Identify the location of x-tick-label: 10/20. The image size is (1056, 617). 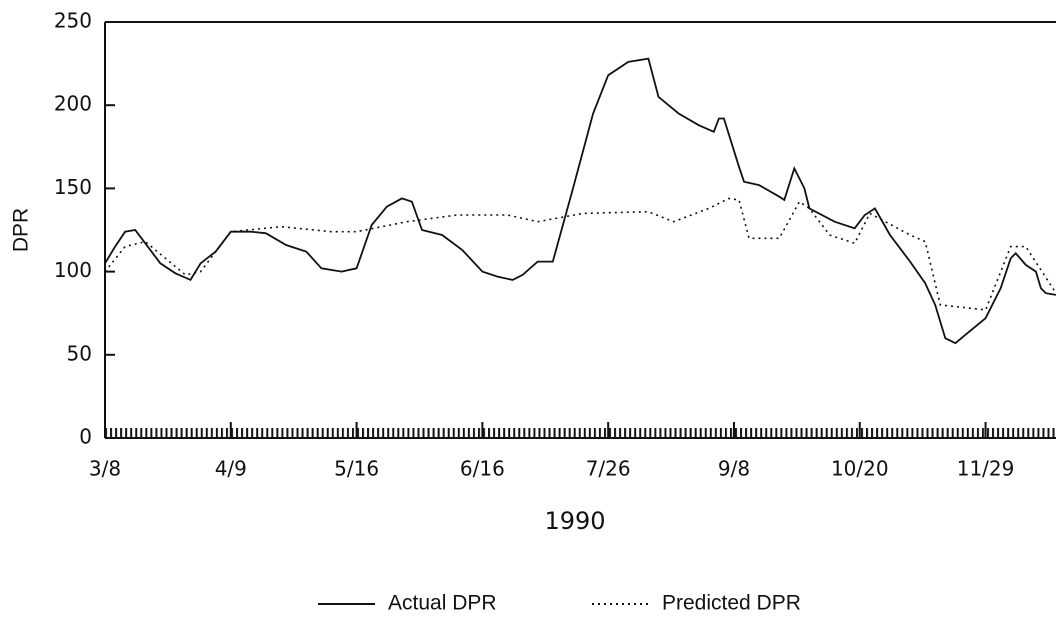
(860, 469).